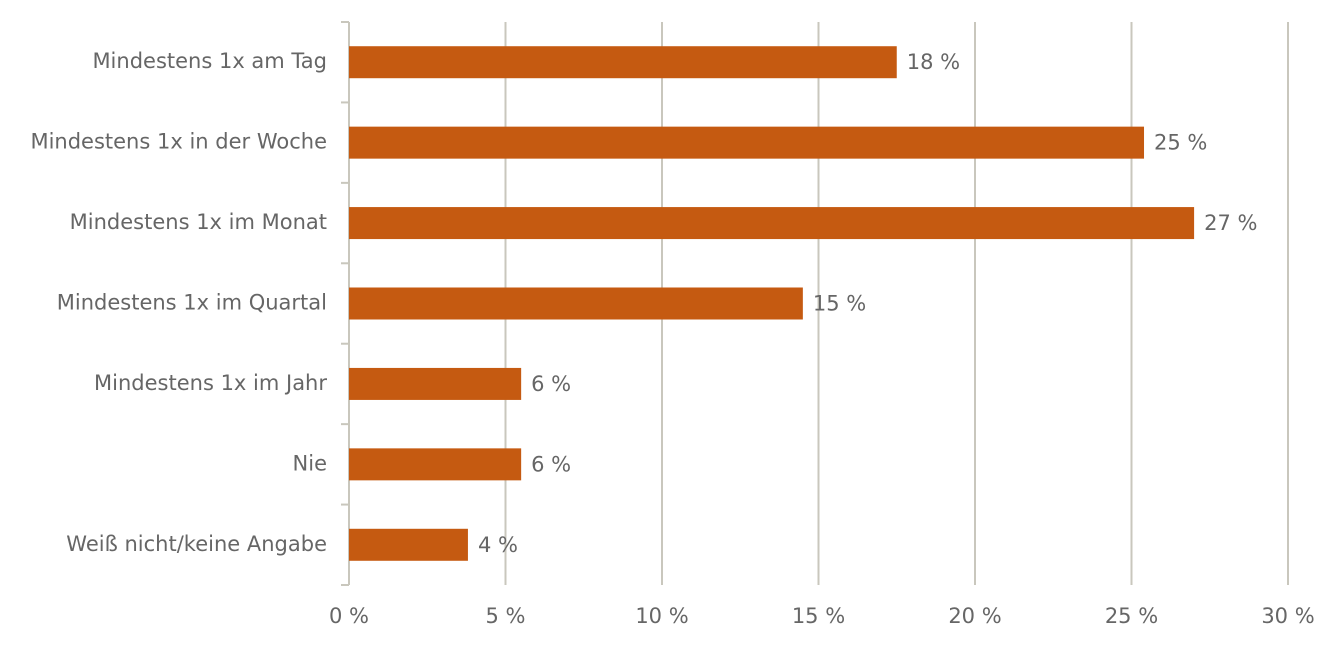 The image size is (1338, 646). What do you see at coordinates (1131, 616) in the screenshot?
I see `x-tick-label: 25 %` at bounding box center [1131, 616].